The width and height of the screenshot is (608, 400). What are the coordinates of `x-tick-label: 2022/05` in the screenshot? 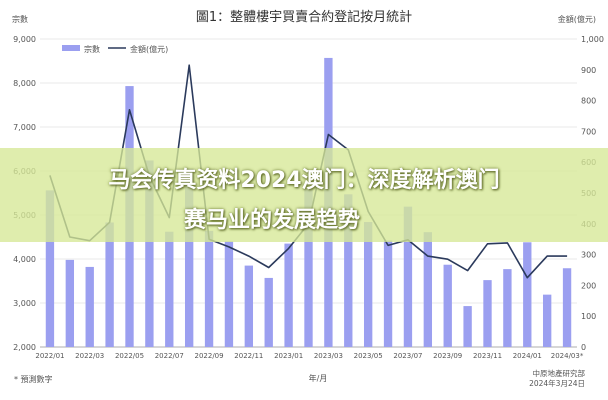 It's located at (129, 356).